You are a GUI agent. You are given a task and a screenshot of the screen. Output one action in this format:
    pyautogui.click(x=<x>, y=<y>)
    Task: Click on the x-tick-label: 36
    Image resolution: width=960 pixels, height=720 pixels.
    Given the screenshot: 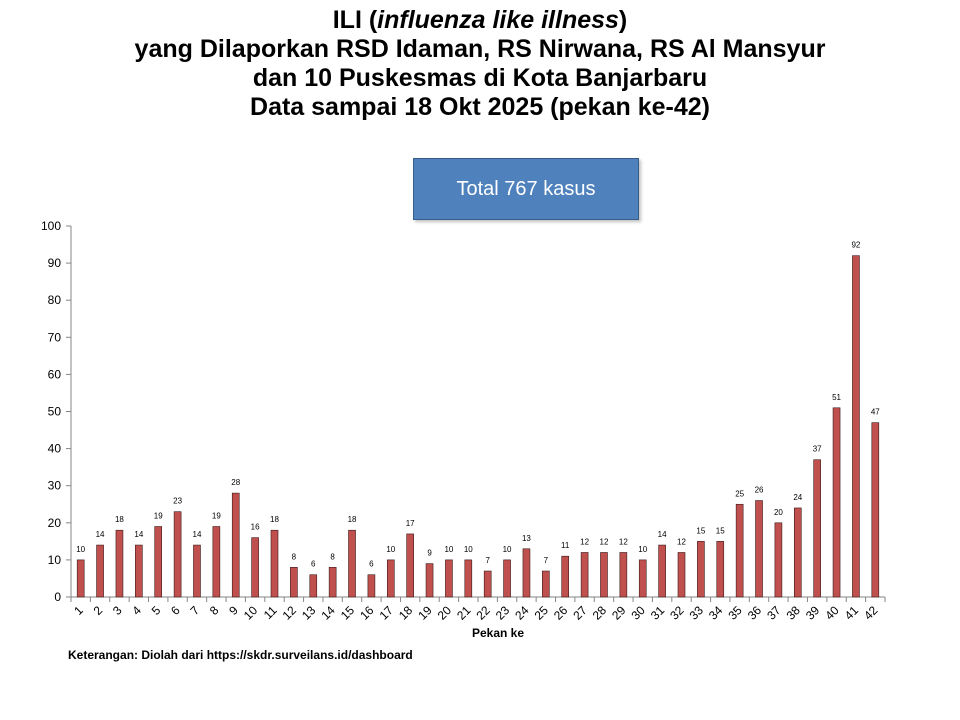 What is the action you would take?
    pyautogui.click(x=755, y=613)
    